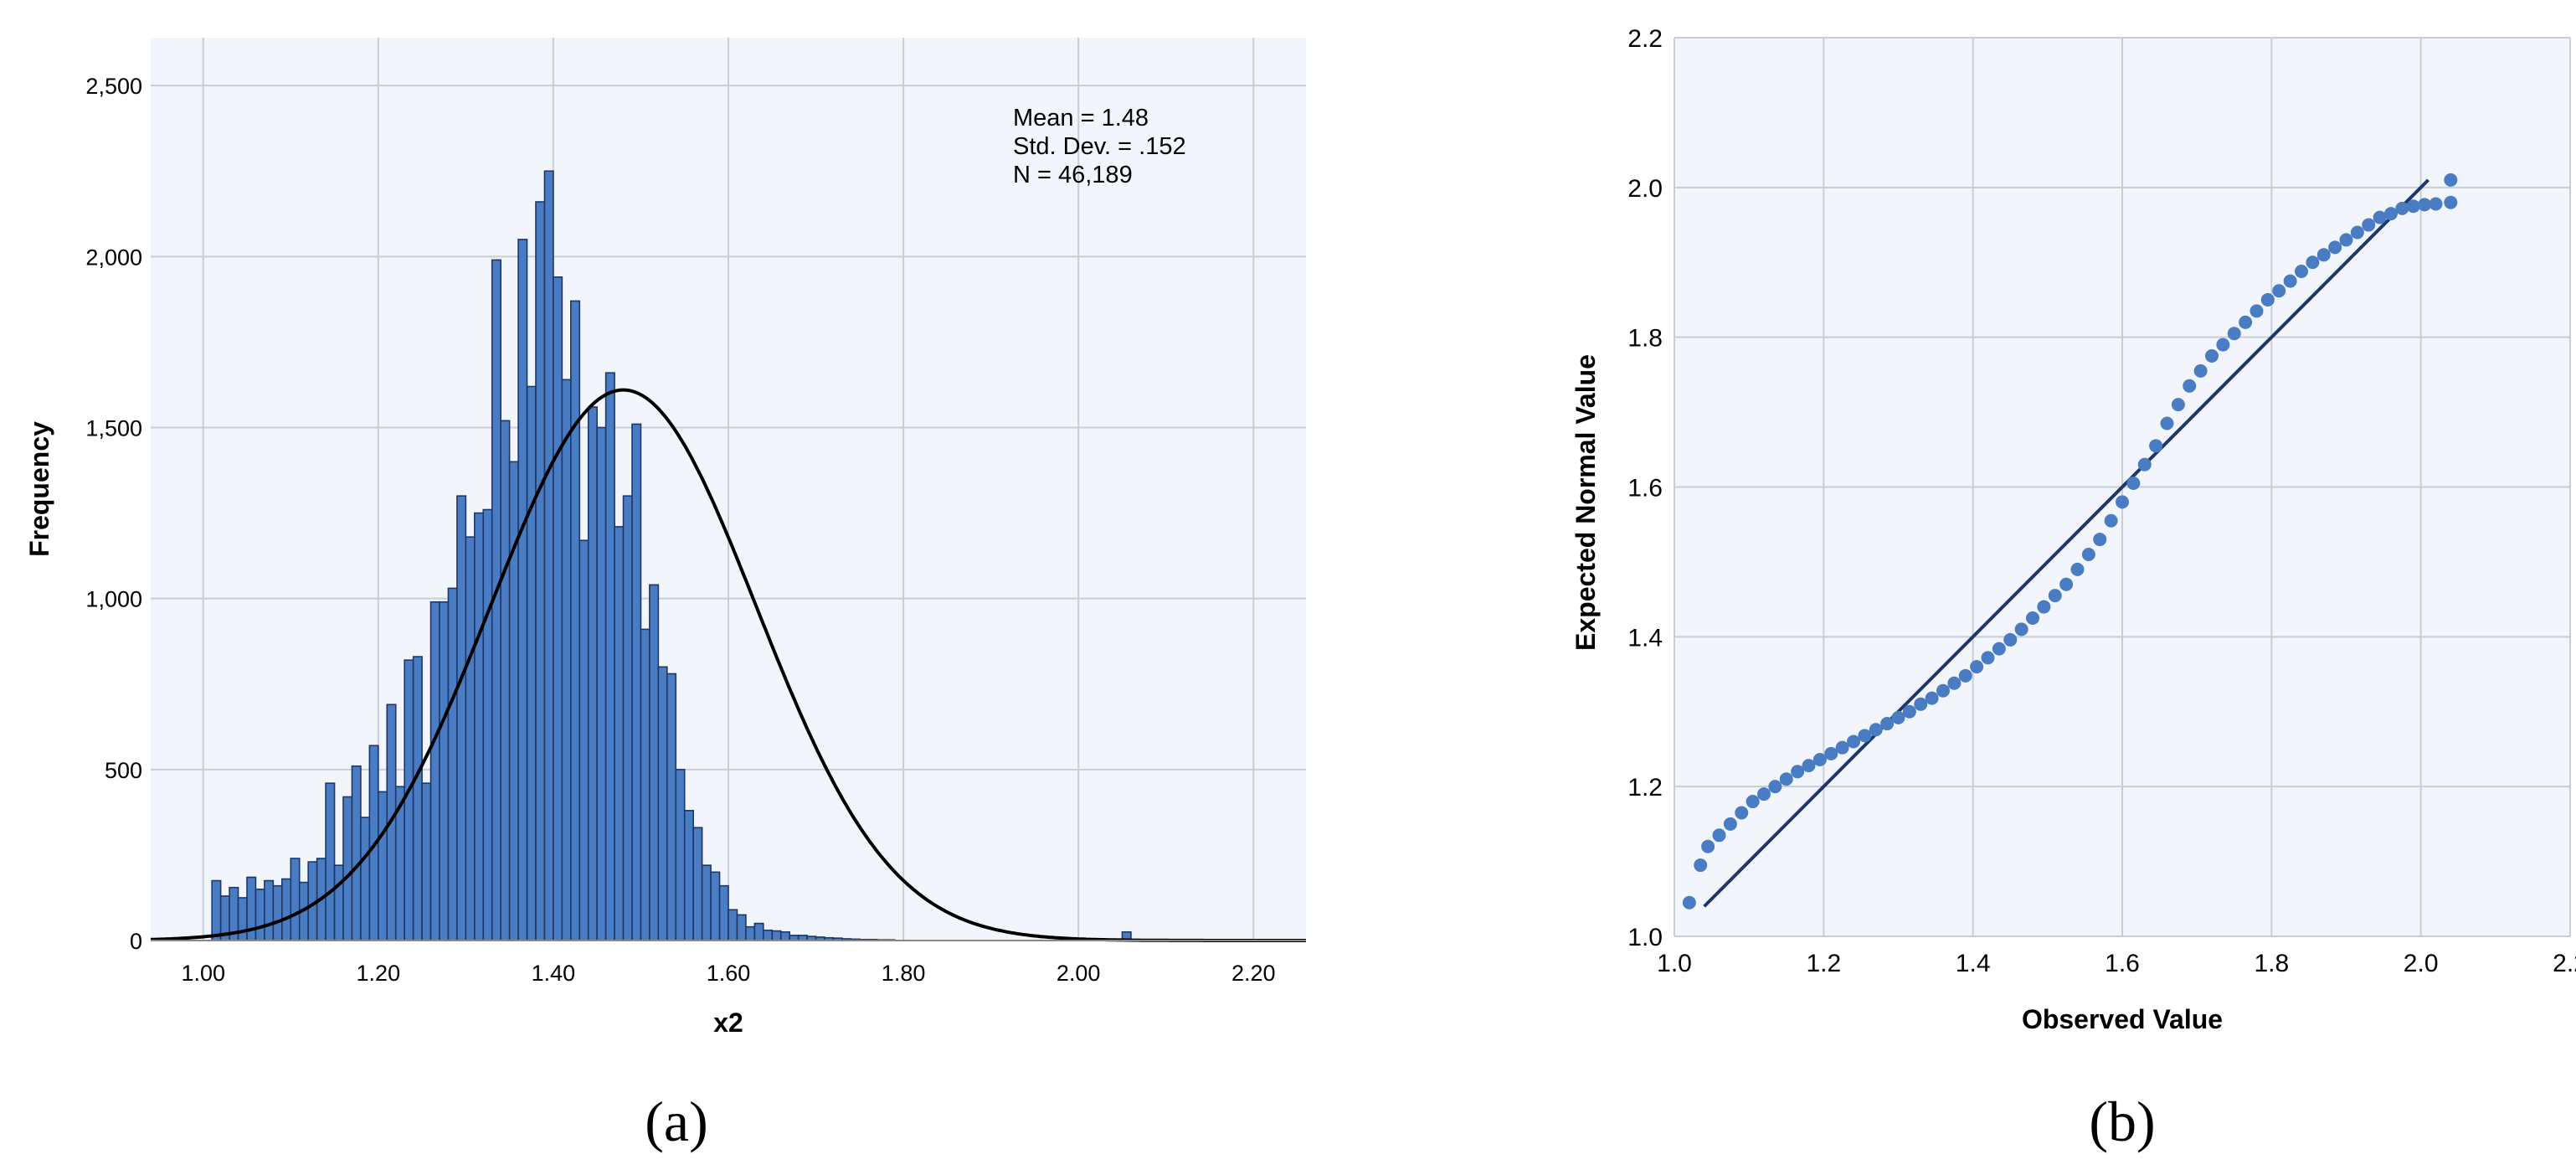 This screenshot has height=1170, width=2576. What do you see at coordinates (1645, 189) in the screenshot?
I see `pp-plot-y-tick-label: 2.0` at bounding box center [1645, 189].